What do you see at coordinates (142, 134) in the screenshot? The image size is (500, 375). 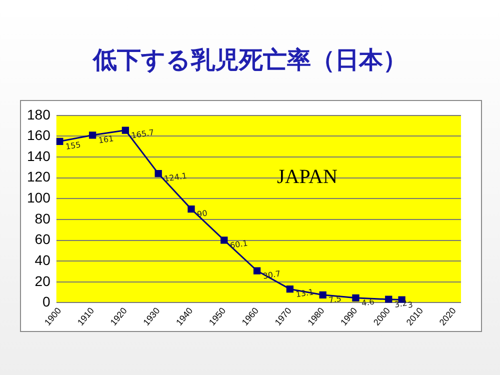 I see `data-label: 165.7` at bounding box center [142, 134].